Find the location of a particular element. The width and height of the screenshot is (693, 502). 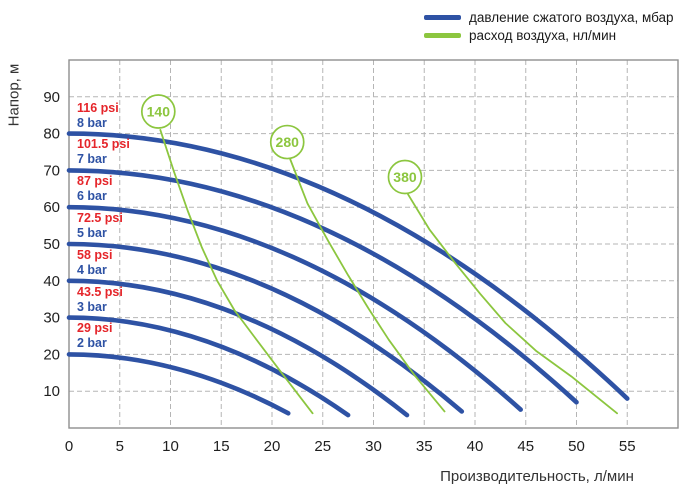

pressure-curve-2-bar is located at coordinates (178, 384).